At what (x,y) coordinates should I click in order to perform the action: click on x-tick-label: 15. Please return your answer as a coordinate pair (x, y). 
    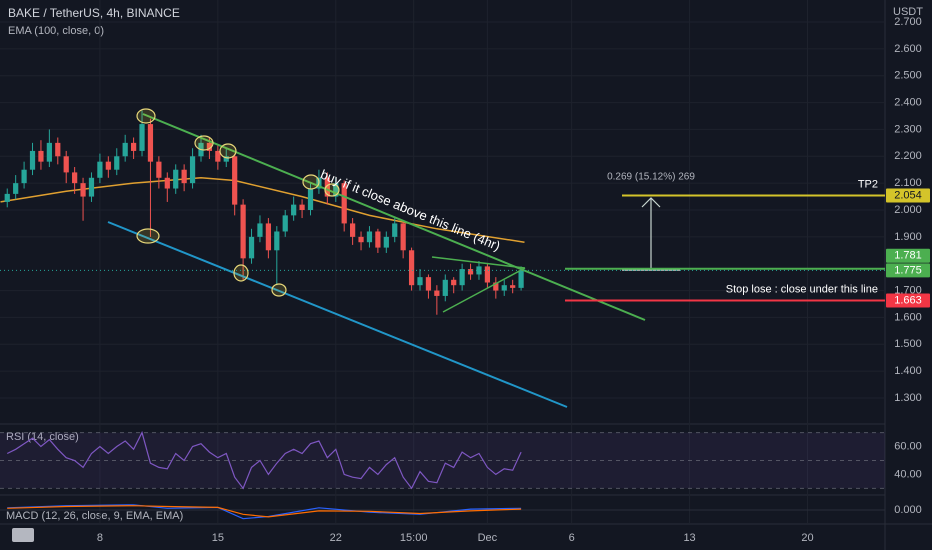
    Looking at the image, I should click on (218, 538).